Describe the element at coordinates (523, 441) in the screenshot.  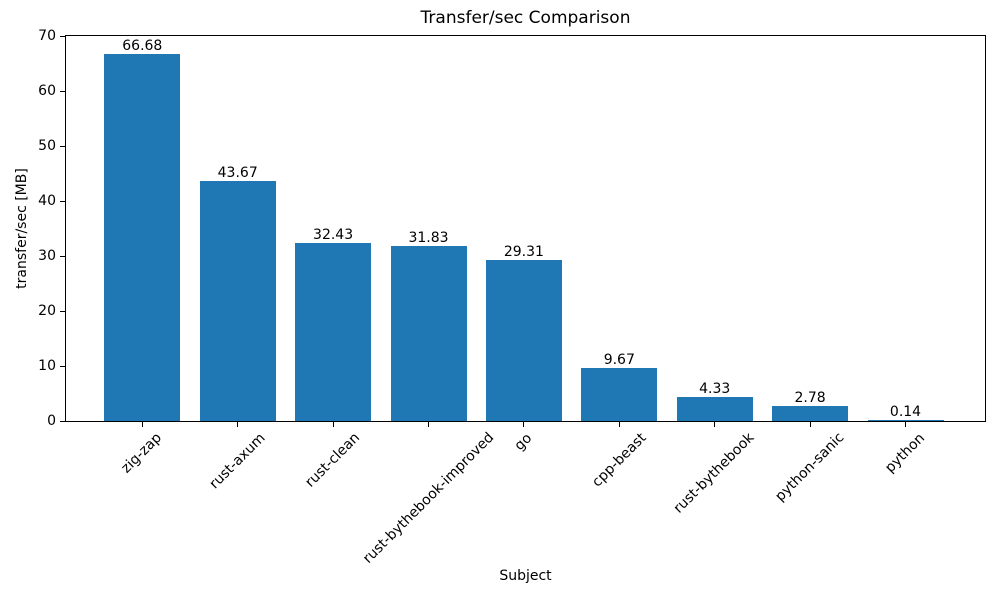
I see `x-tick-label: go` at that location.